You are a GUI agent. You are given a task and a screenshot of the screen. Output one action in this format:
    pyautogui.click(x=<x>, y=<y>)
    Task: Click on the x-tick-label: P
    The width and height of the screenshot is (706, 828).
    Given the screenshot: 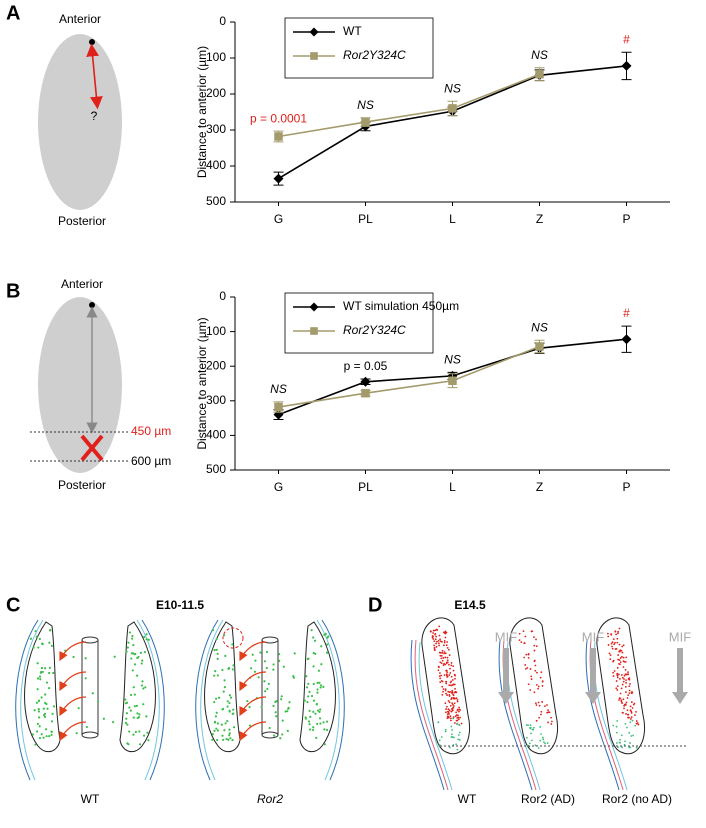 What is the action you would take?
    pyautogui.click(x=626, y=219)
    